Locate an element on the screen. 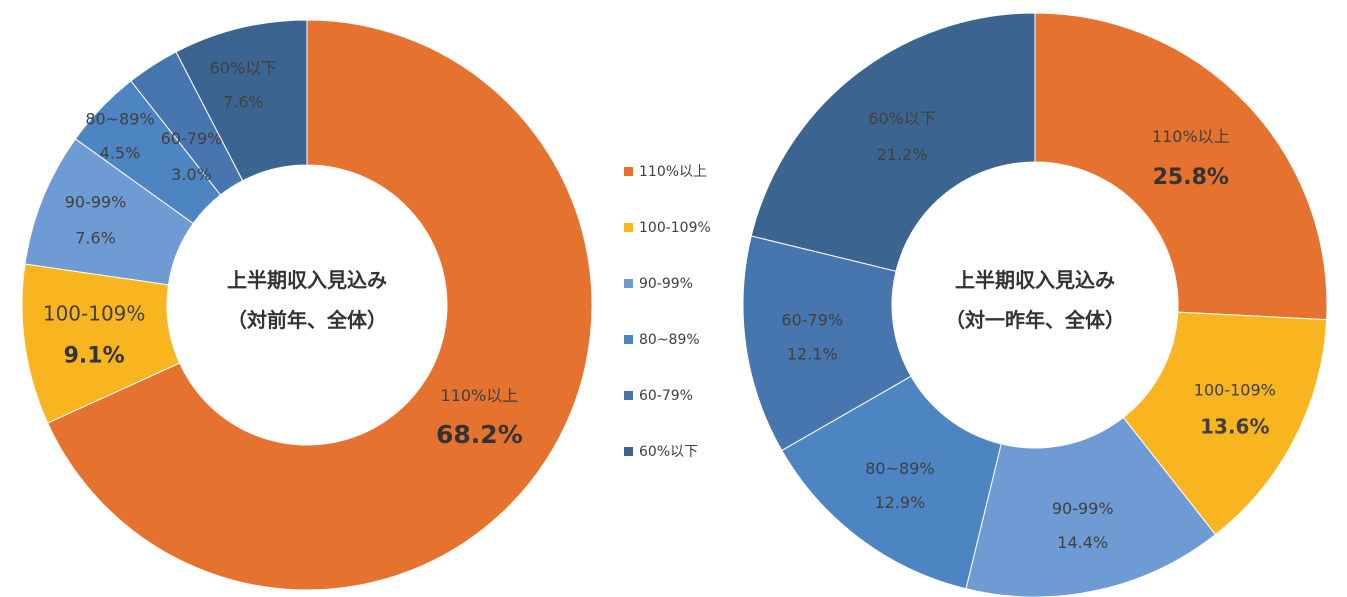  slice-value-100-109: 13.6% is located at coordinates (1234, 426).